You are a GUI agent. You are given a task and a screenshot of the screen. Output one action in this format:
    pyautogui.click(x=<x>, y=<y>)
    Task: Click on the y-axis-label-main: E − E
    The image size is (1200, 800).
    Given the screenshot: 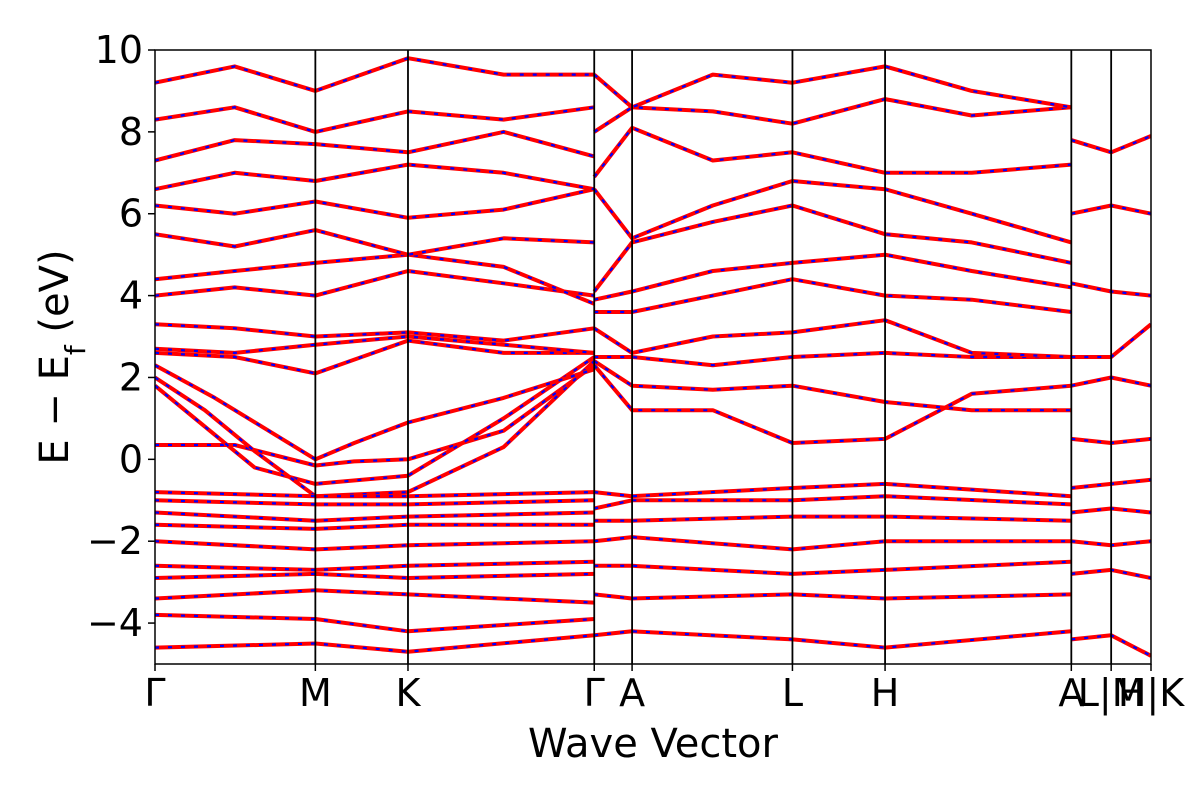 What is the action you would take?
    pyautogui.click(x=55, y=410)
    